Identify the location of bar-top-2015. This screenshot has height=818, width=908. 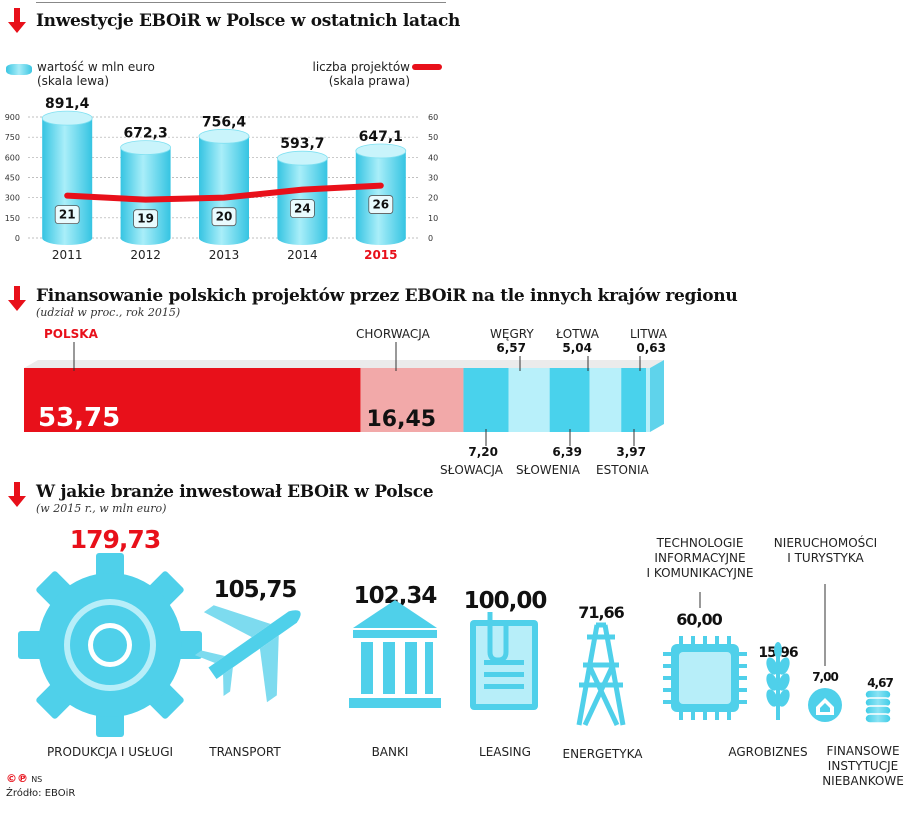
(381, 151).